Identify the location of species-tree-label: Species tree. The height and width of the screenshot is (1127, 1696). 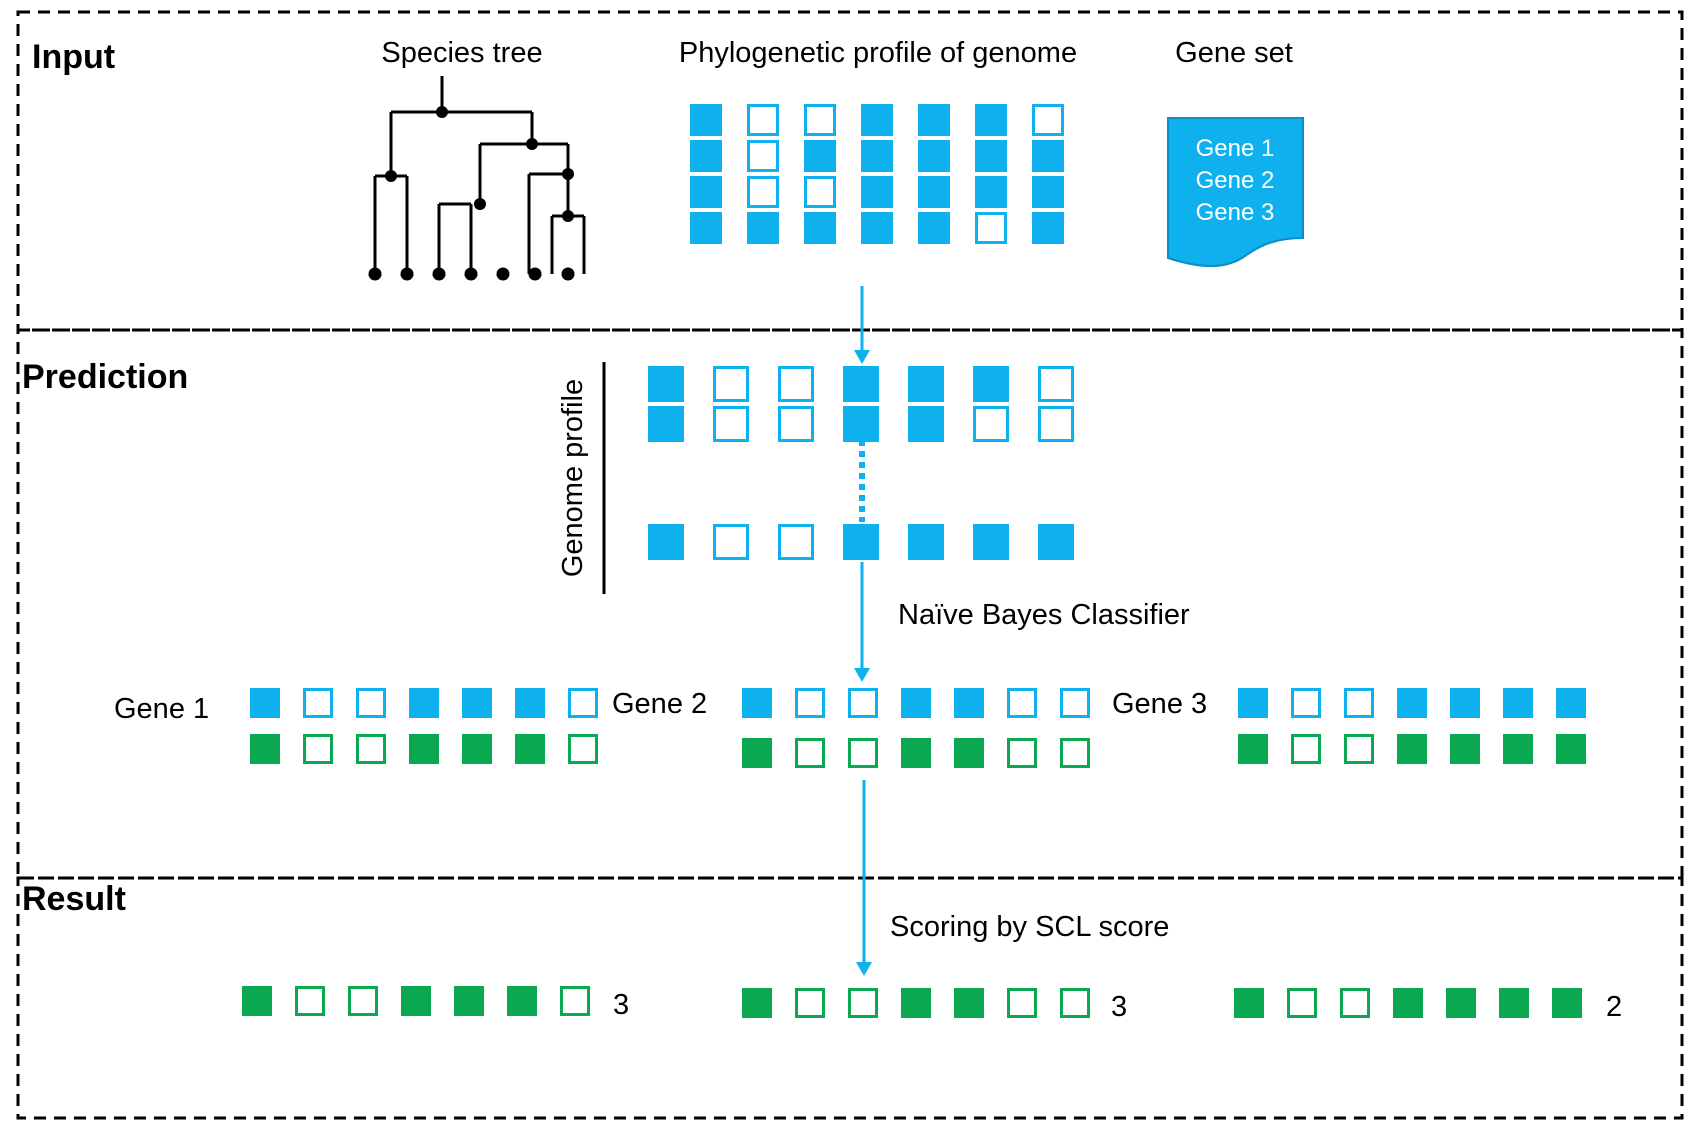
(461, 53).